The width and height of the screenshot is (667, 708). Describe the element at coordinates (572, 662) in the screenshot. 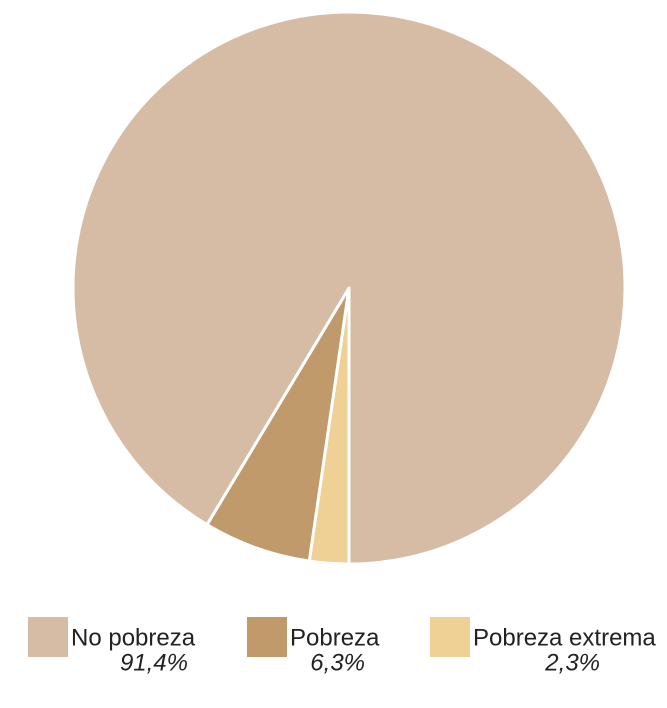

I see `value-label: 2,3%` at that location.